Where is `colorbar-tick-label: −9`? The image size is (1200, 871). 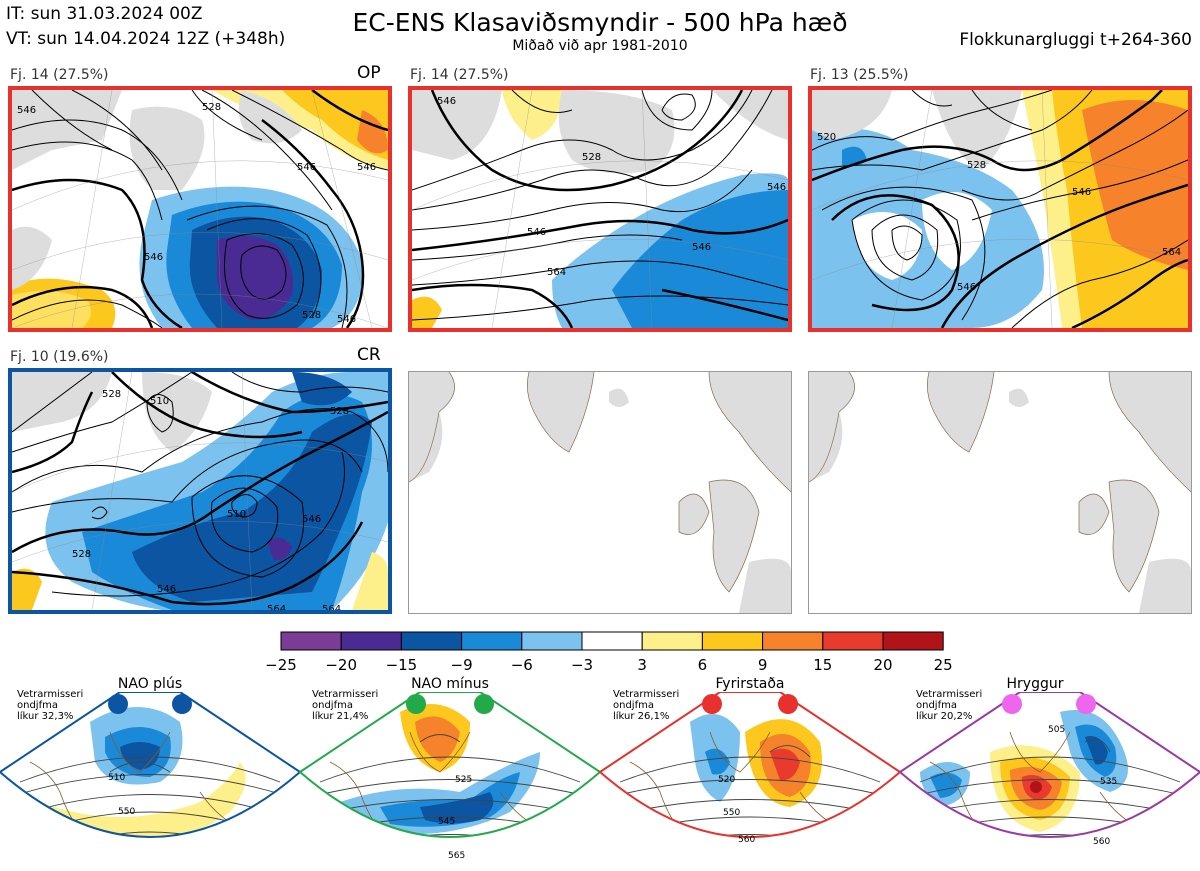 colorbar-tick-label: −9 is located at coordinates (462, 665).